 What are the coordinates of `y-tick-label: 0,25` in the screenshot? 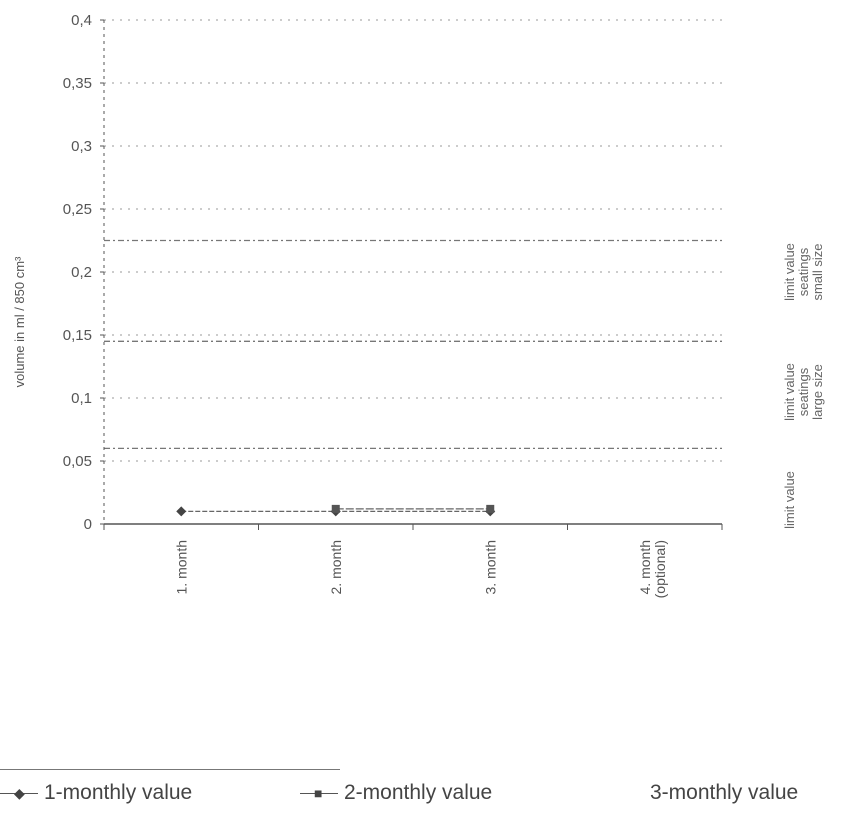 It's located at (77, 209).